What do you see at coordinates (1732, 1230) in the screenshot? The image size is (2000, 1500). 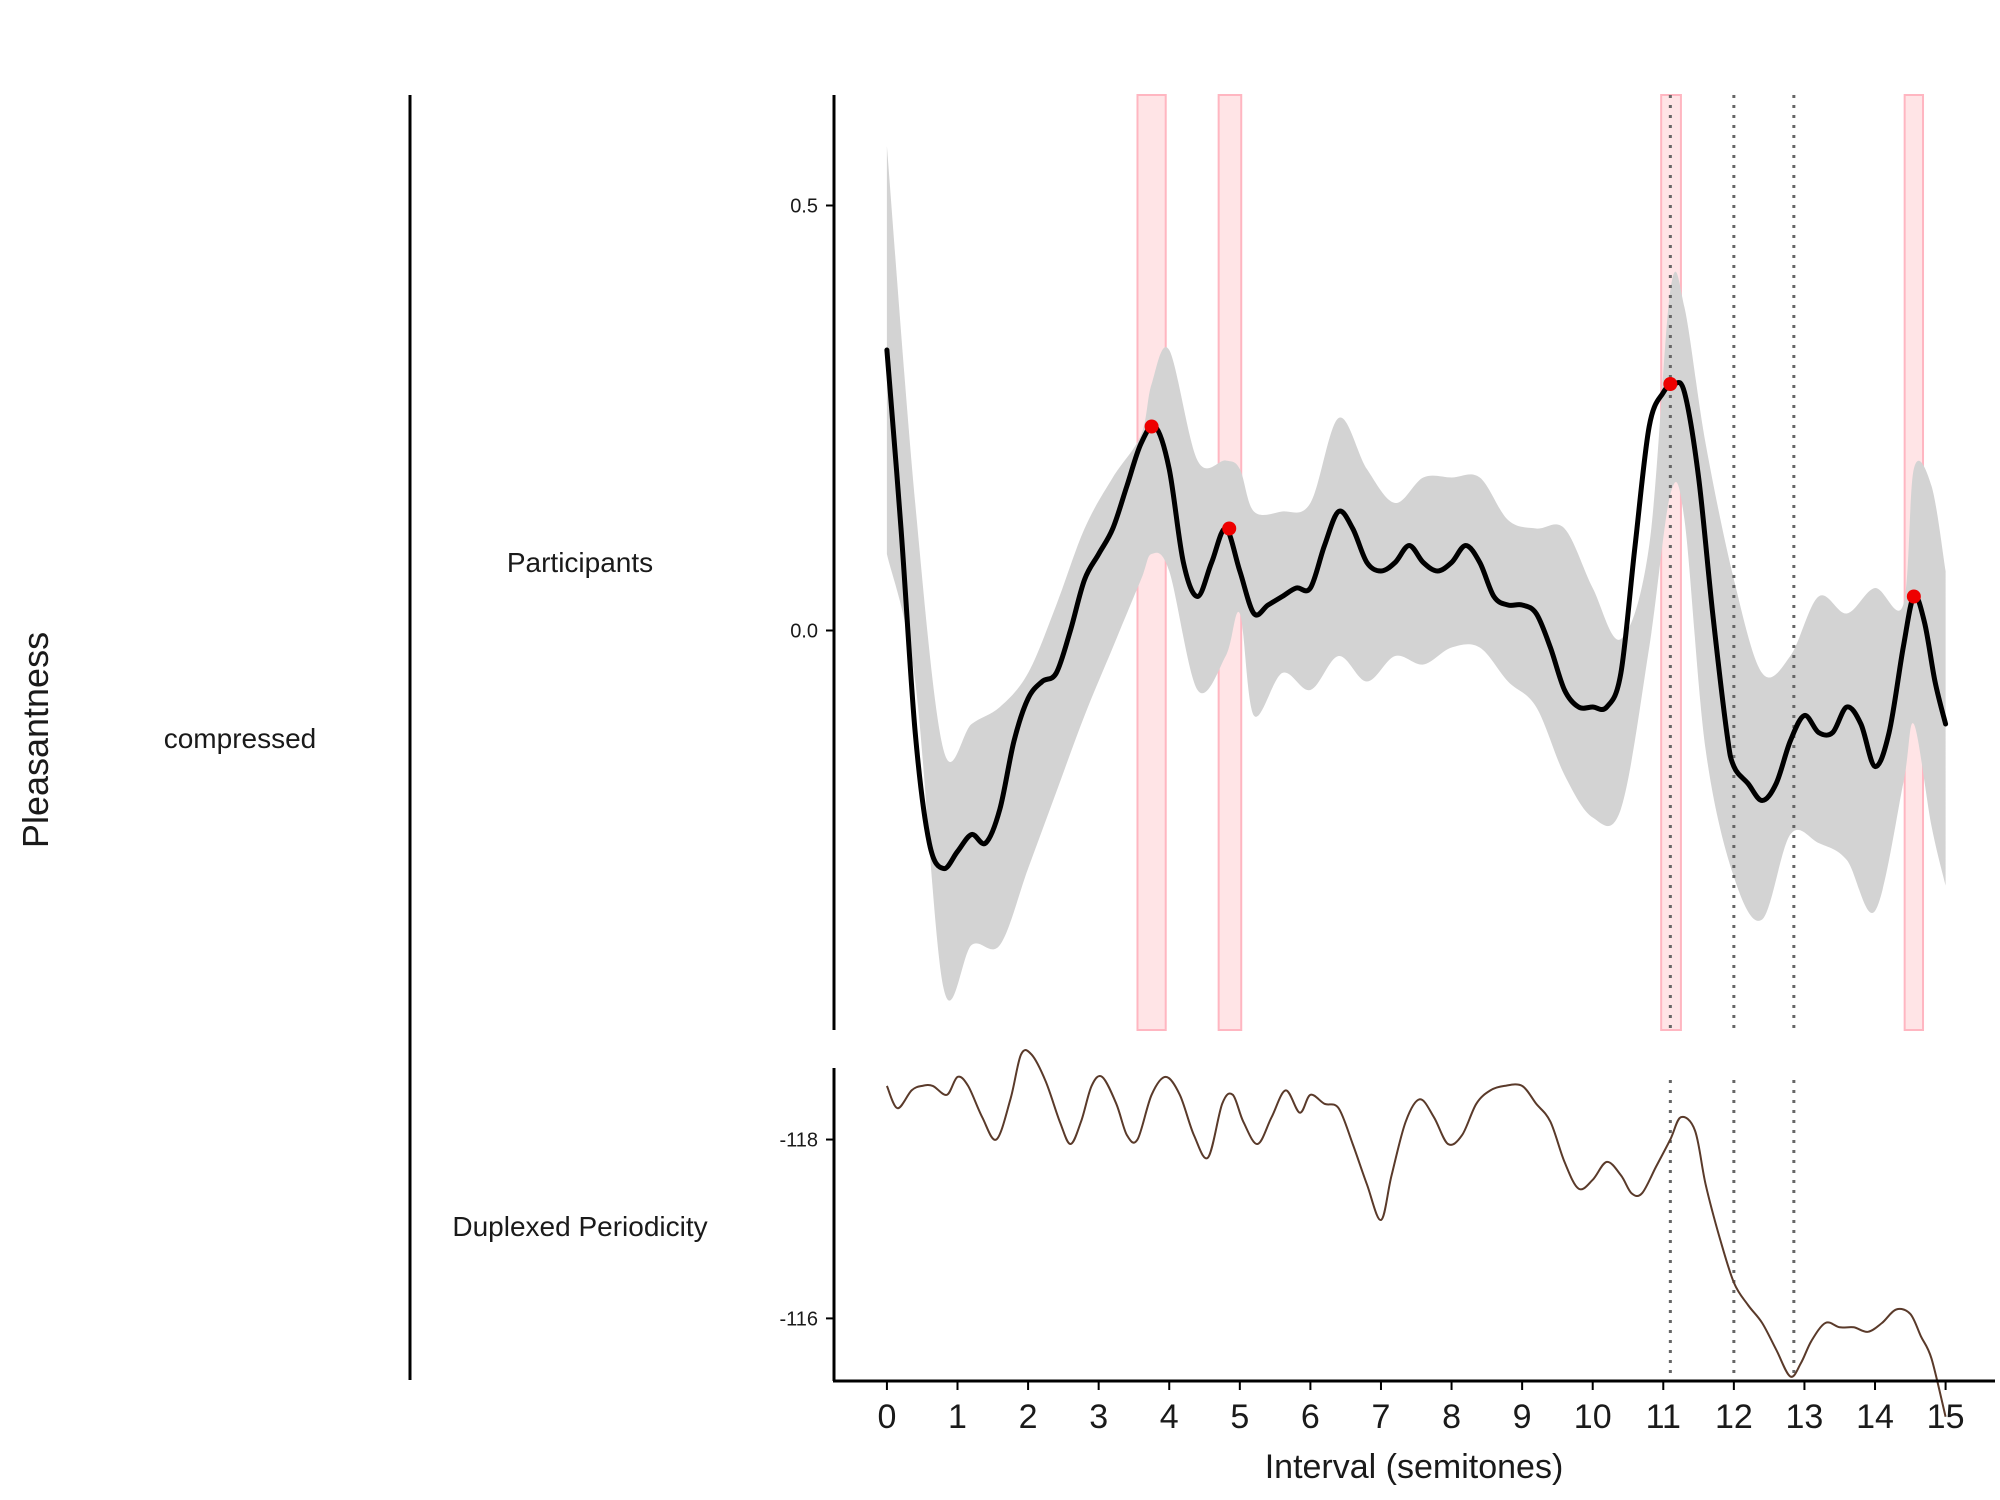 I see `bottom-reference-lines` at bounding box center [1732, 1230].